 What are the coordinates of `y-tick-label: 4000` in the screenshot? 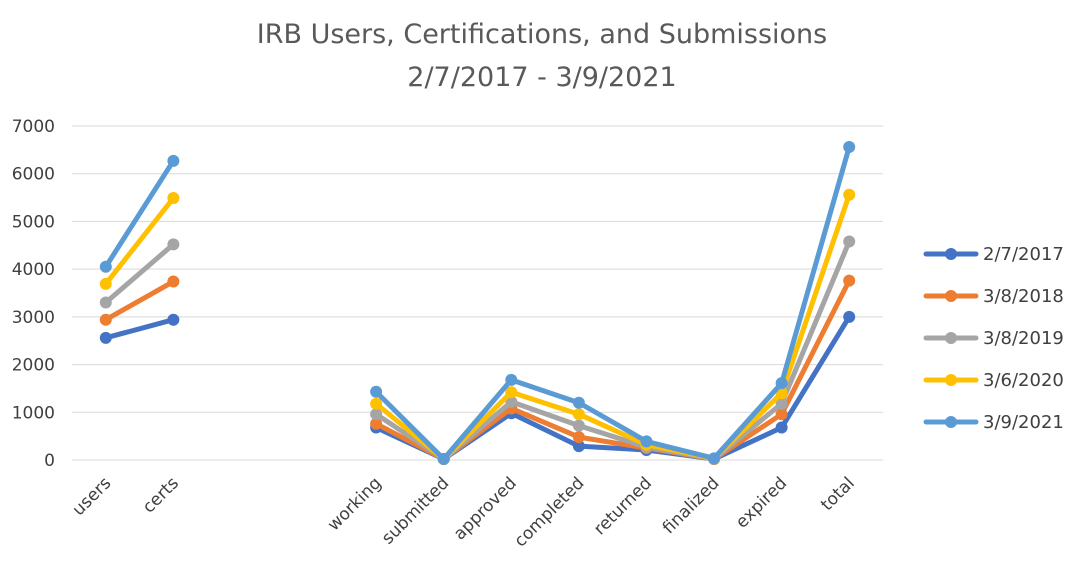 It's located at (33, 270).